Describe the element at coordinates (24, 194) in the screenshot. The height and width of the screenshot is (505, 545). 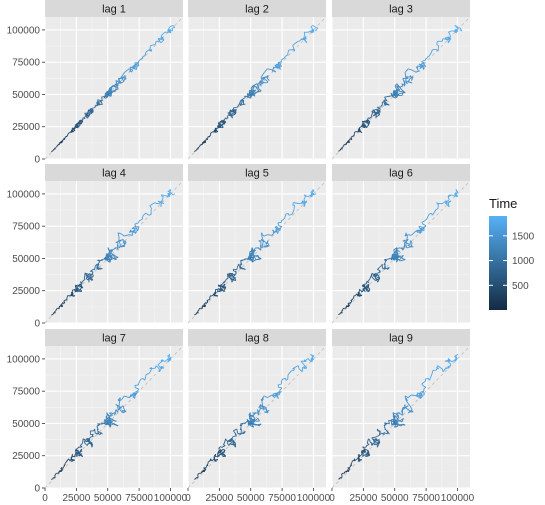
I see `y-tick-label: 100000` at that location.